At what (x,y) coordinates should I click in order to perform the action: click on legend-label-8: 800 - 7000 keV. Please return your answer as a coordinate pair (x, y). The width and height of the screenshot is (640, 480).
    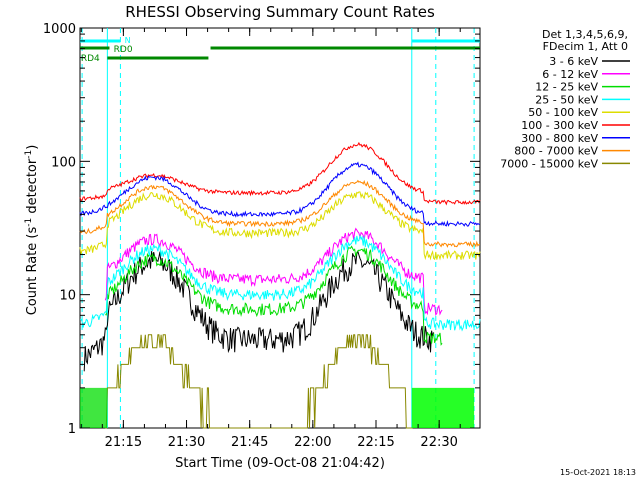
    Looking at the image, I should click on (556, 151).